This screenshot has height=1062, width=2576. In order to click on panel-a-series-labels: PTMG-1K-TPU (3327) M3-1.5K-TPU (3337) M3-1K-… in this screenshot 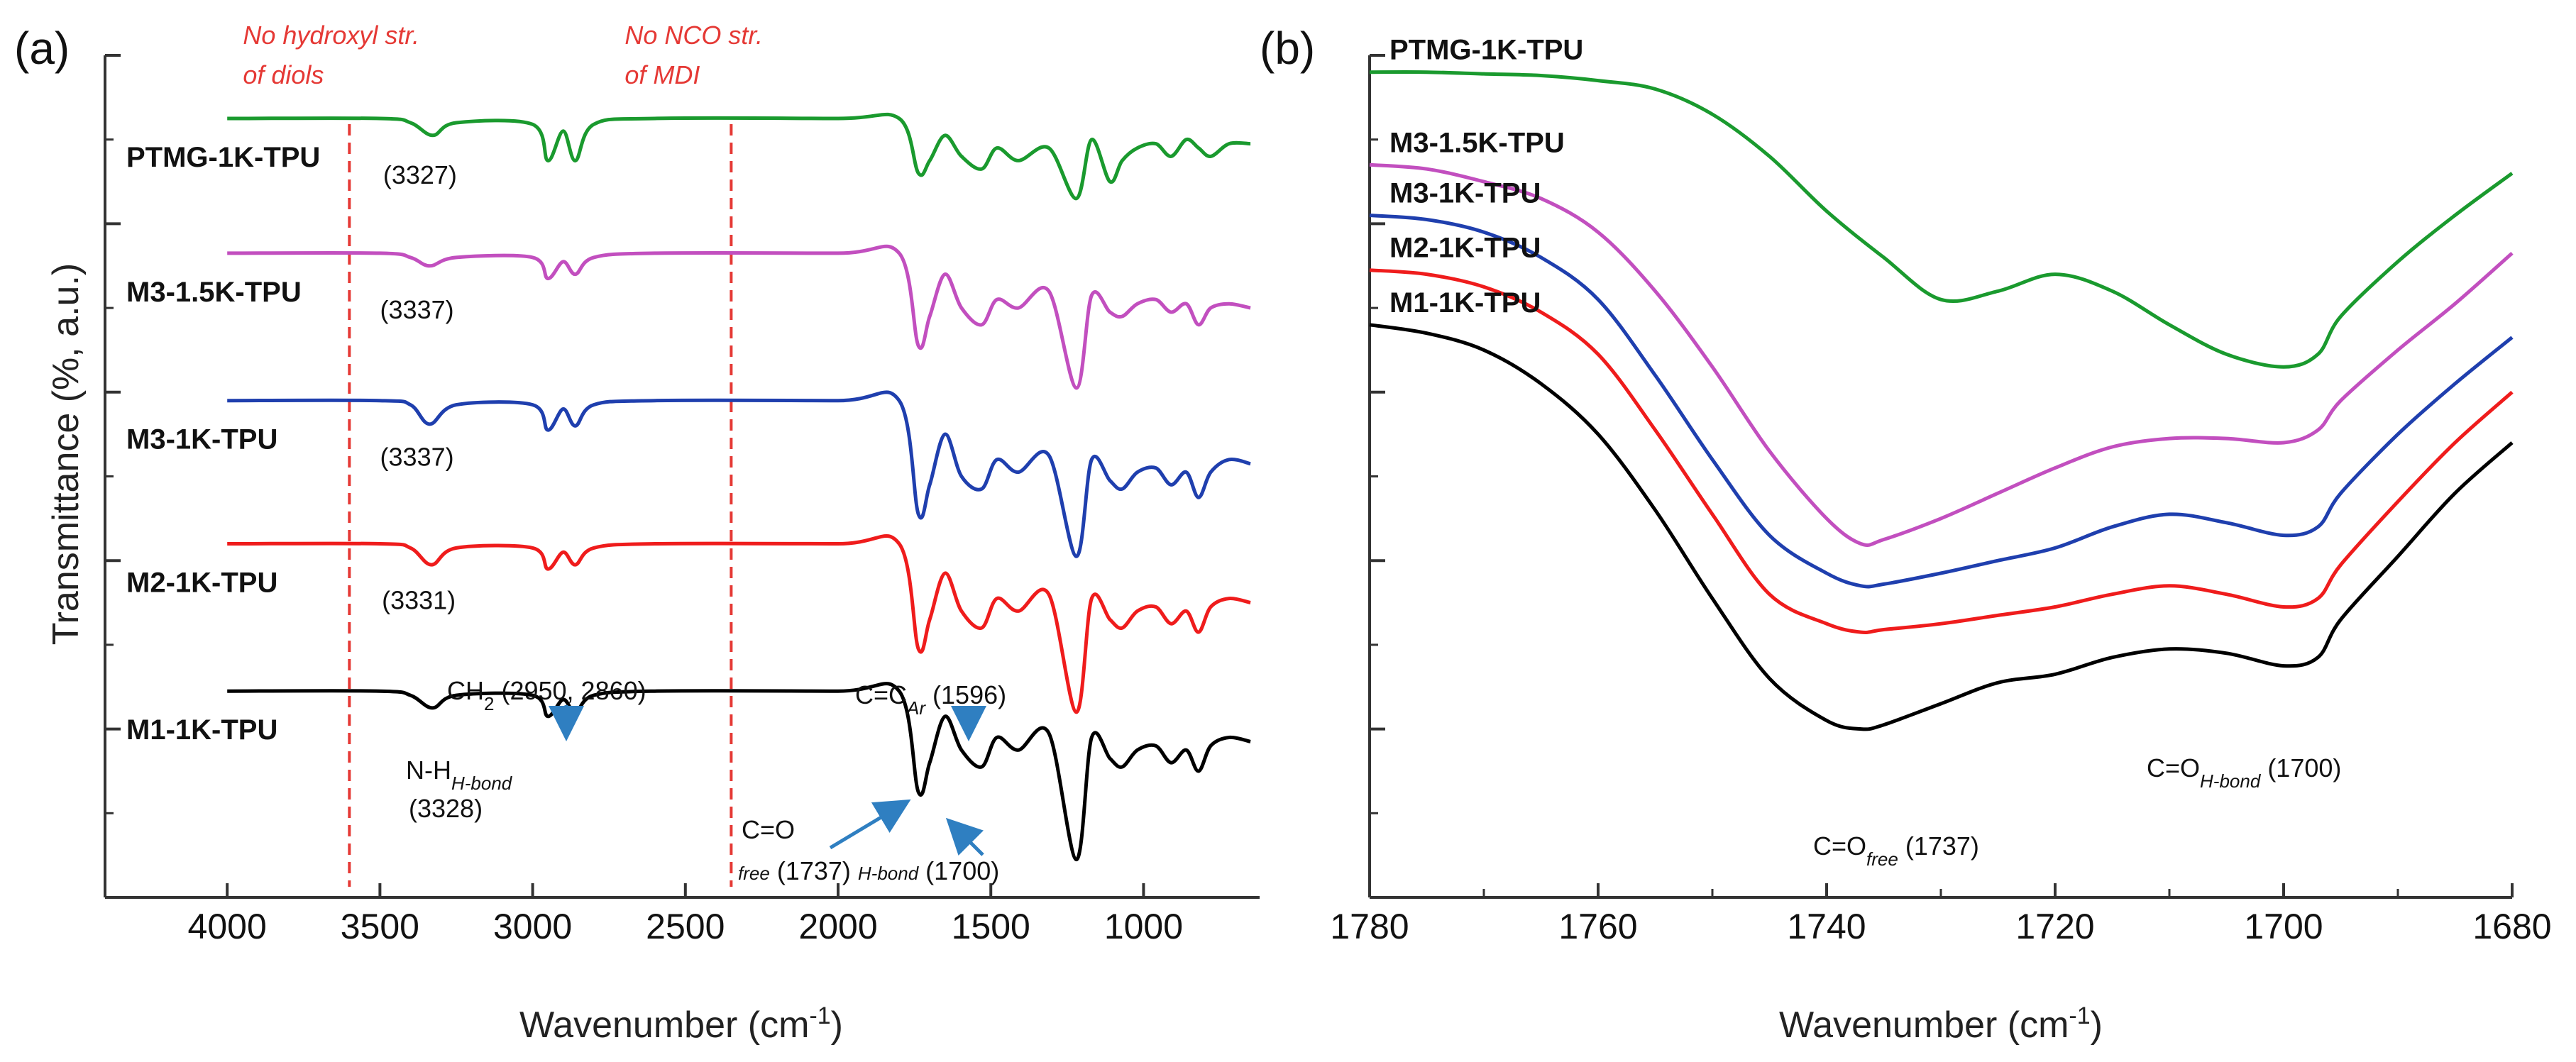, I will do `click(291, 444)`.